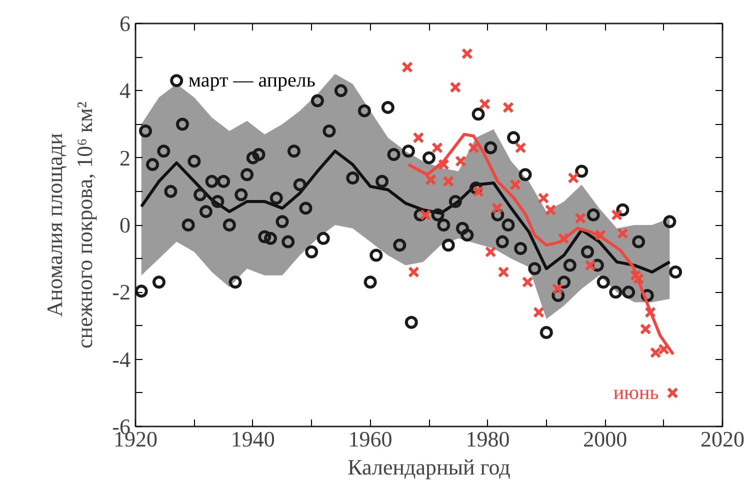 The image size is (753, 482). Describe the element at coordinates (252, 439) in the screenshot. I see `x-tick-label: 1940` at that location.